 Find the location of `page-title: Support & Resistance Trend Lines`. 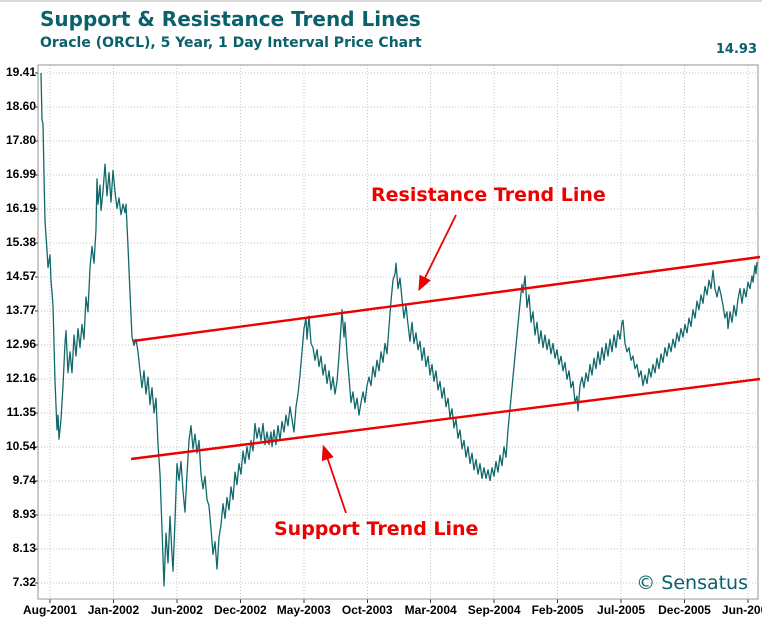

page-title: Support & Resistance Trend Lines is located at coordinates (230, 19).